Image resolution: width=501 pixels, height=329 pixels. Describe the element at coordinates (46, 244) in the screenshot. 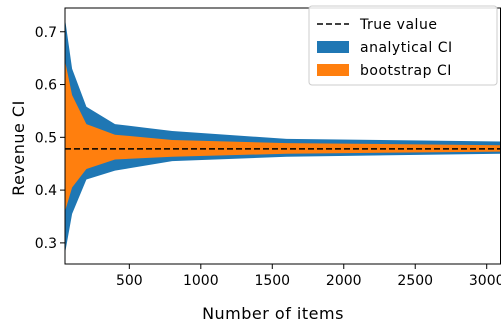

I see `y-tick-label: 0.3` at that location.